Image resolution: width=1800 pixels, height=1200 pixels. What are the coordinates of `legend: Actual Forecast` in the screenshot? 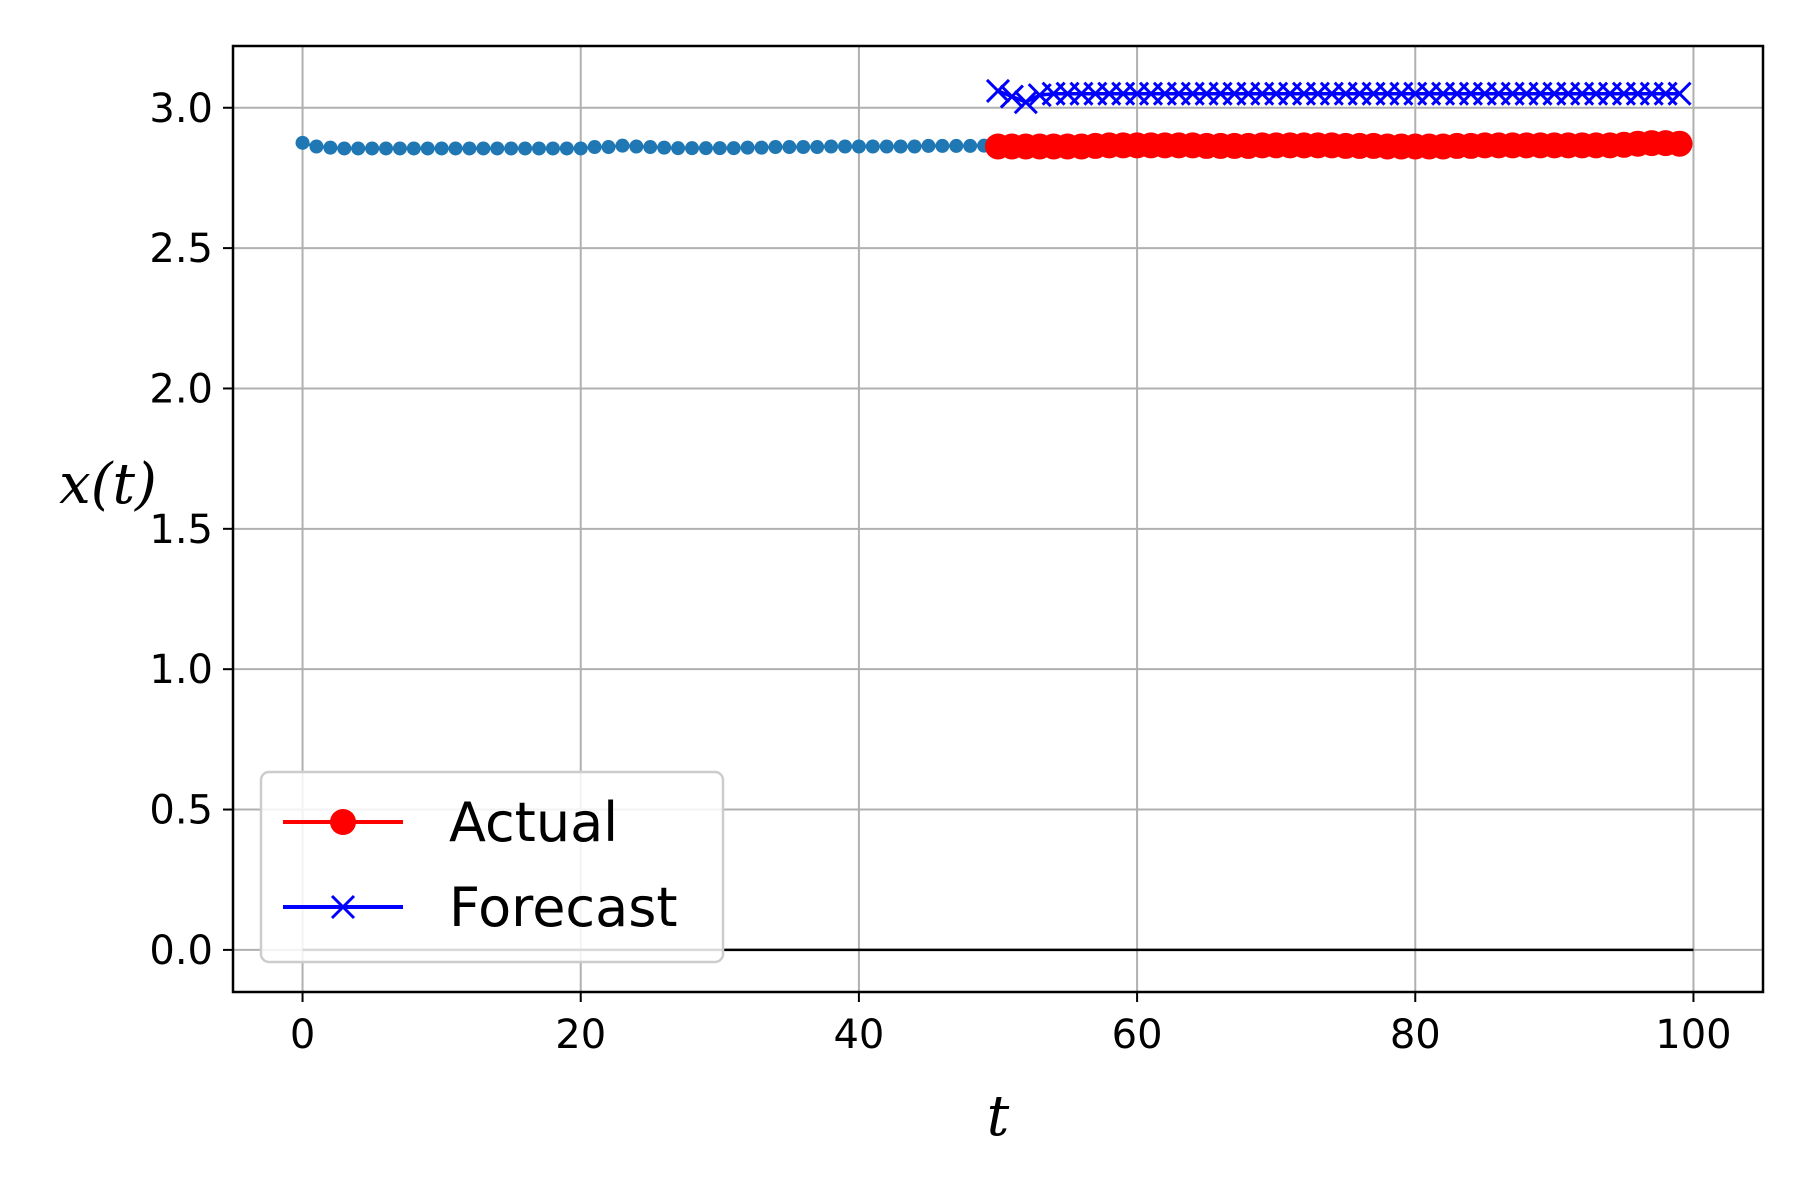 It's located at (492, 867).